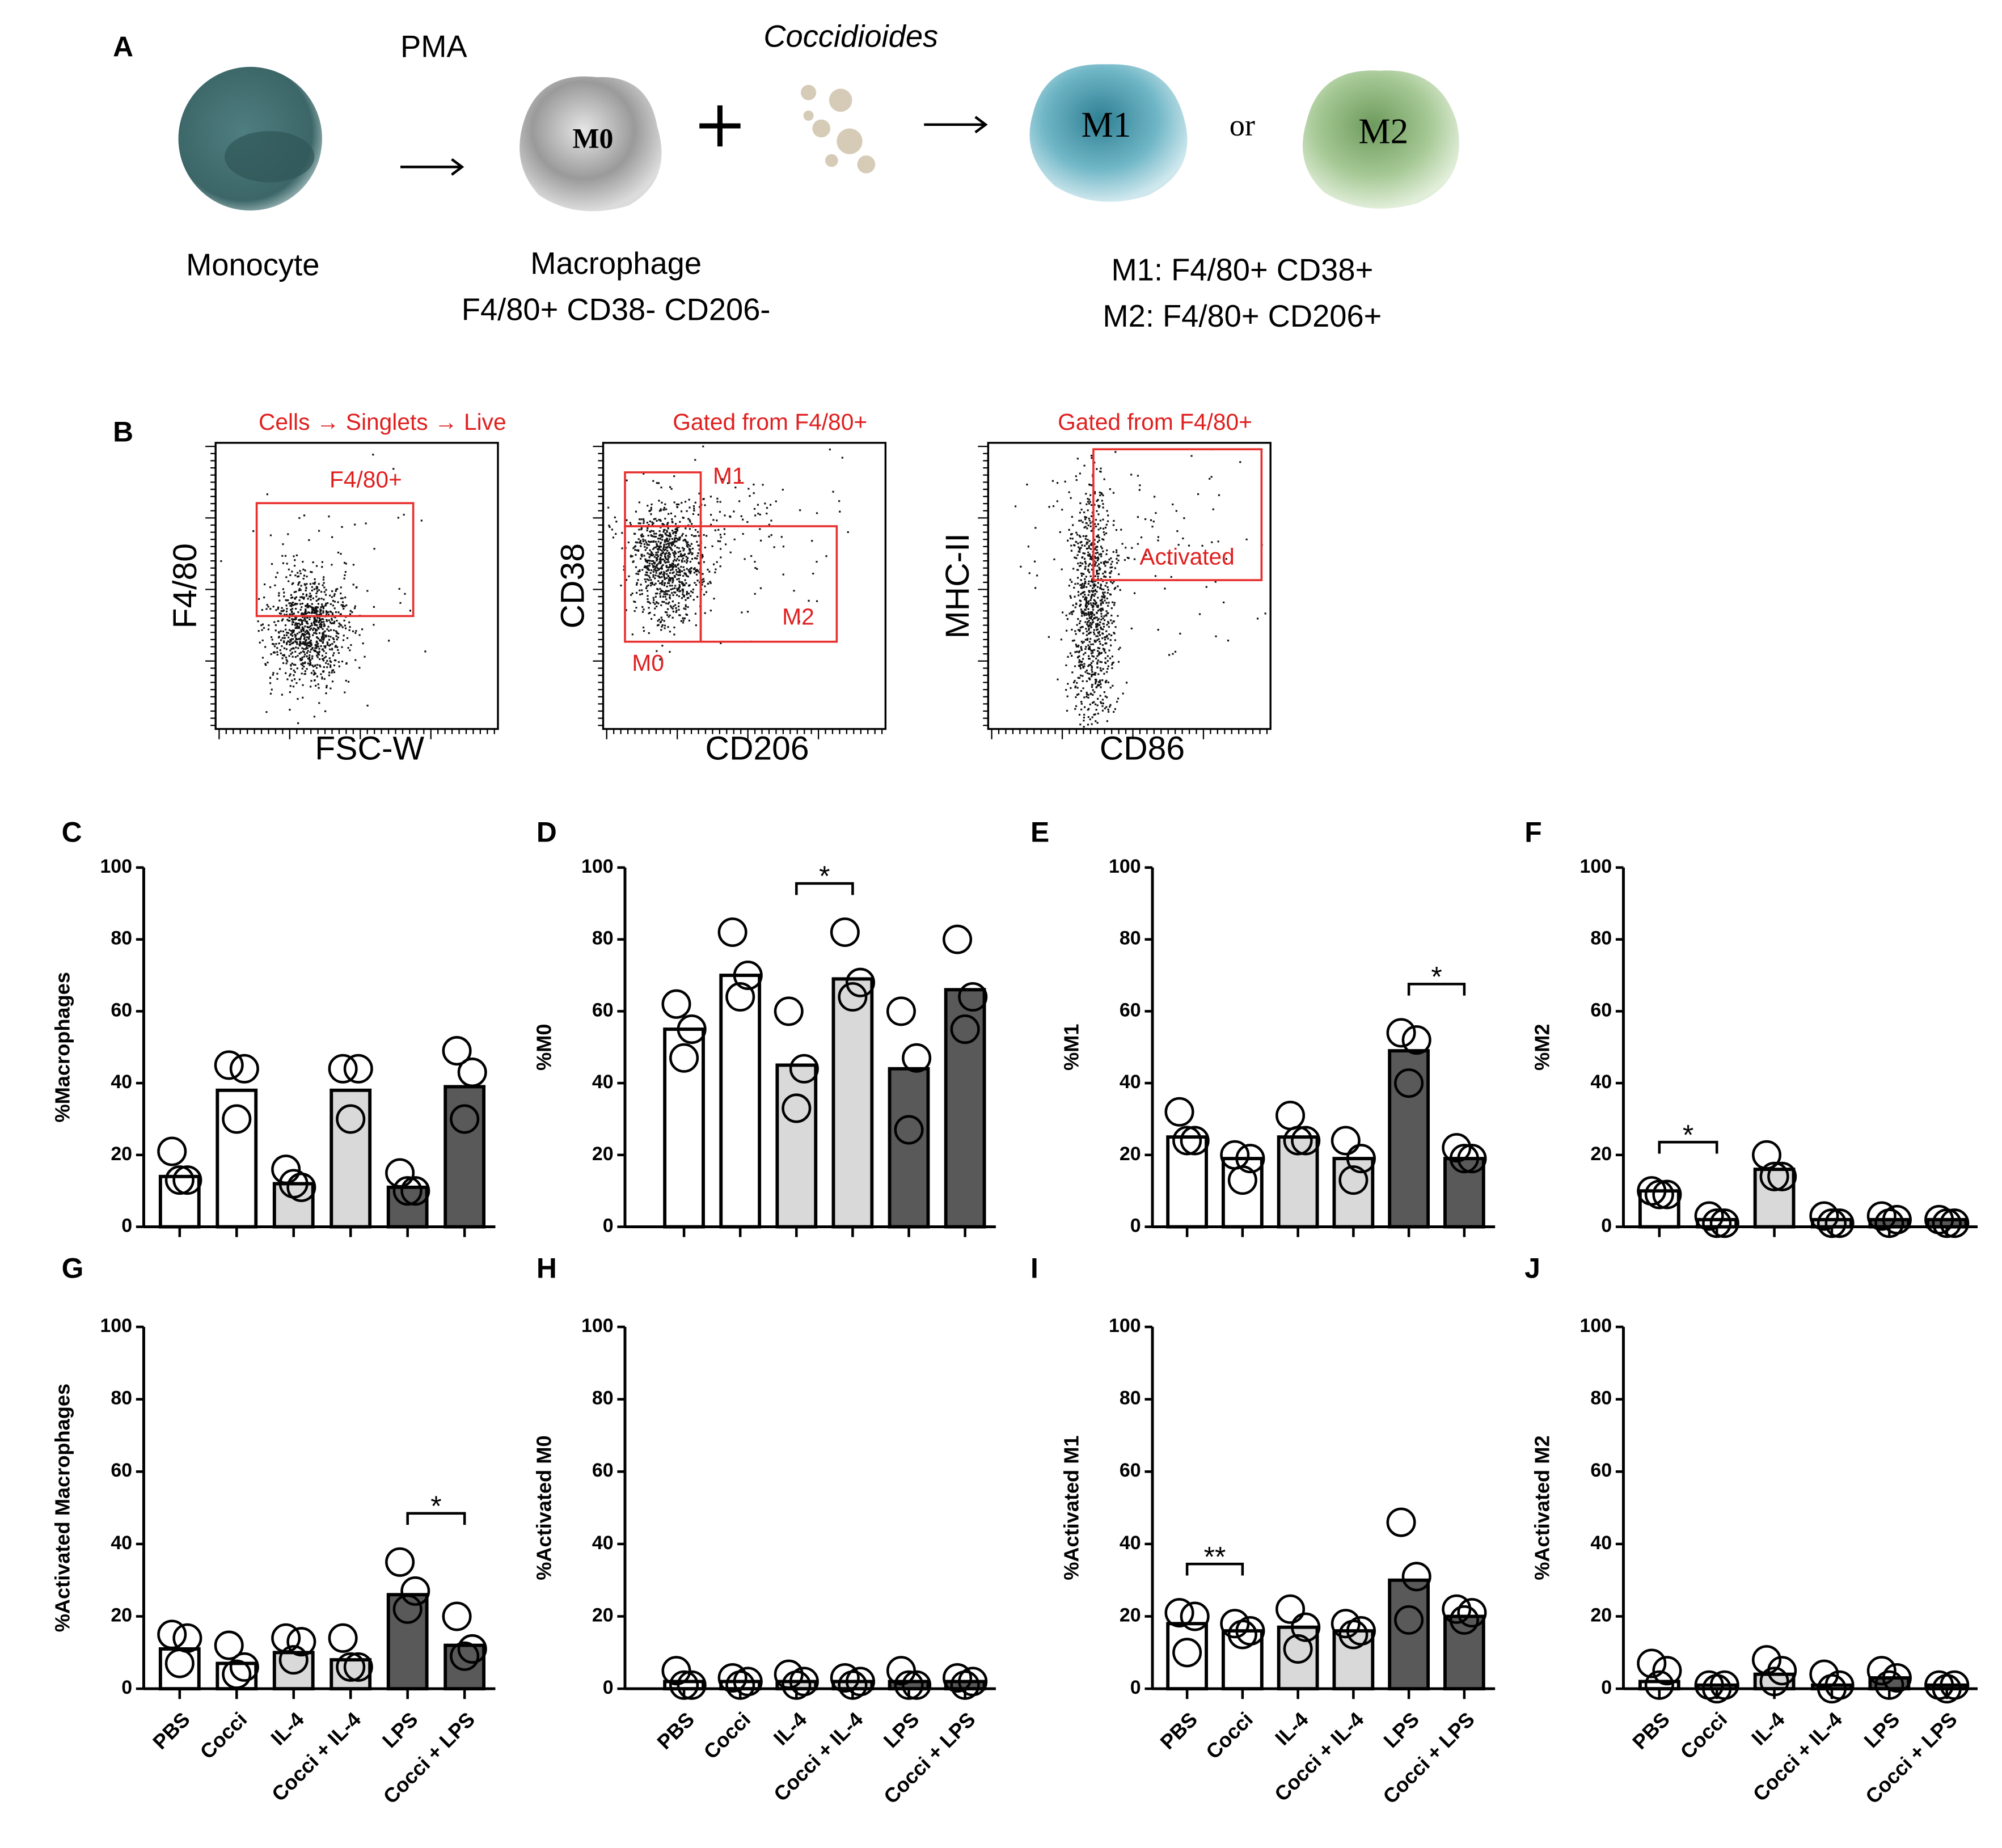 The height and width of the screenshot is (1848, 2002). I want to click on cell-name: M0, so click(592, 138).